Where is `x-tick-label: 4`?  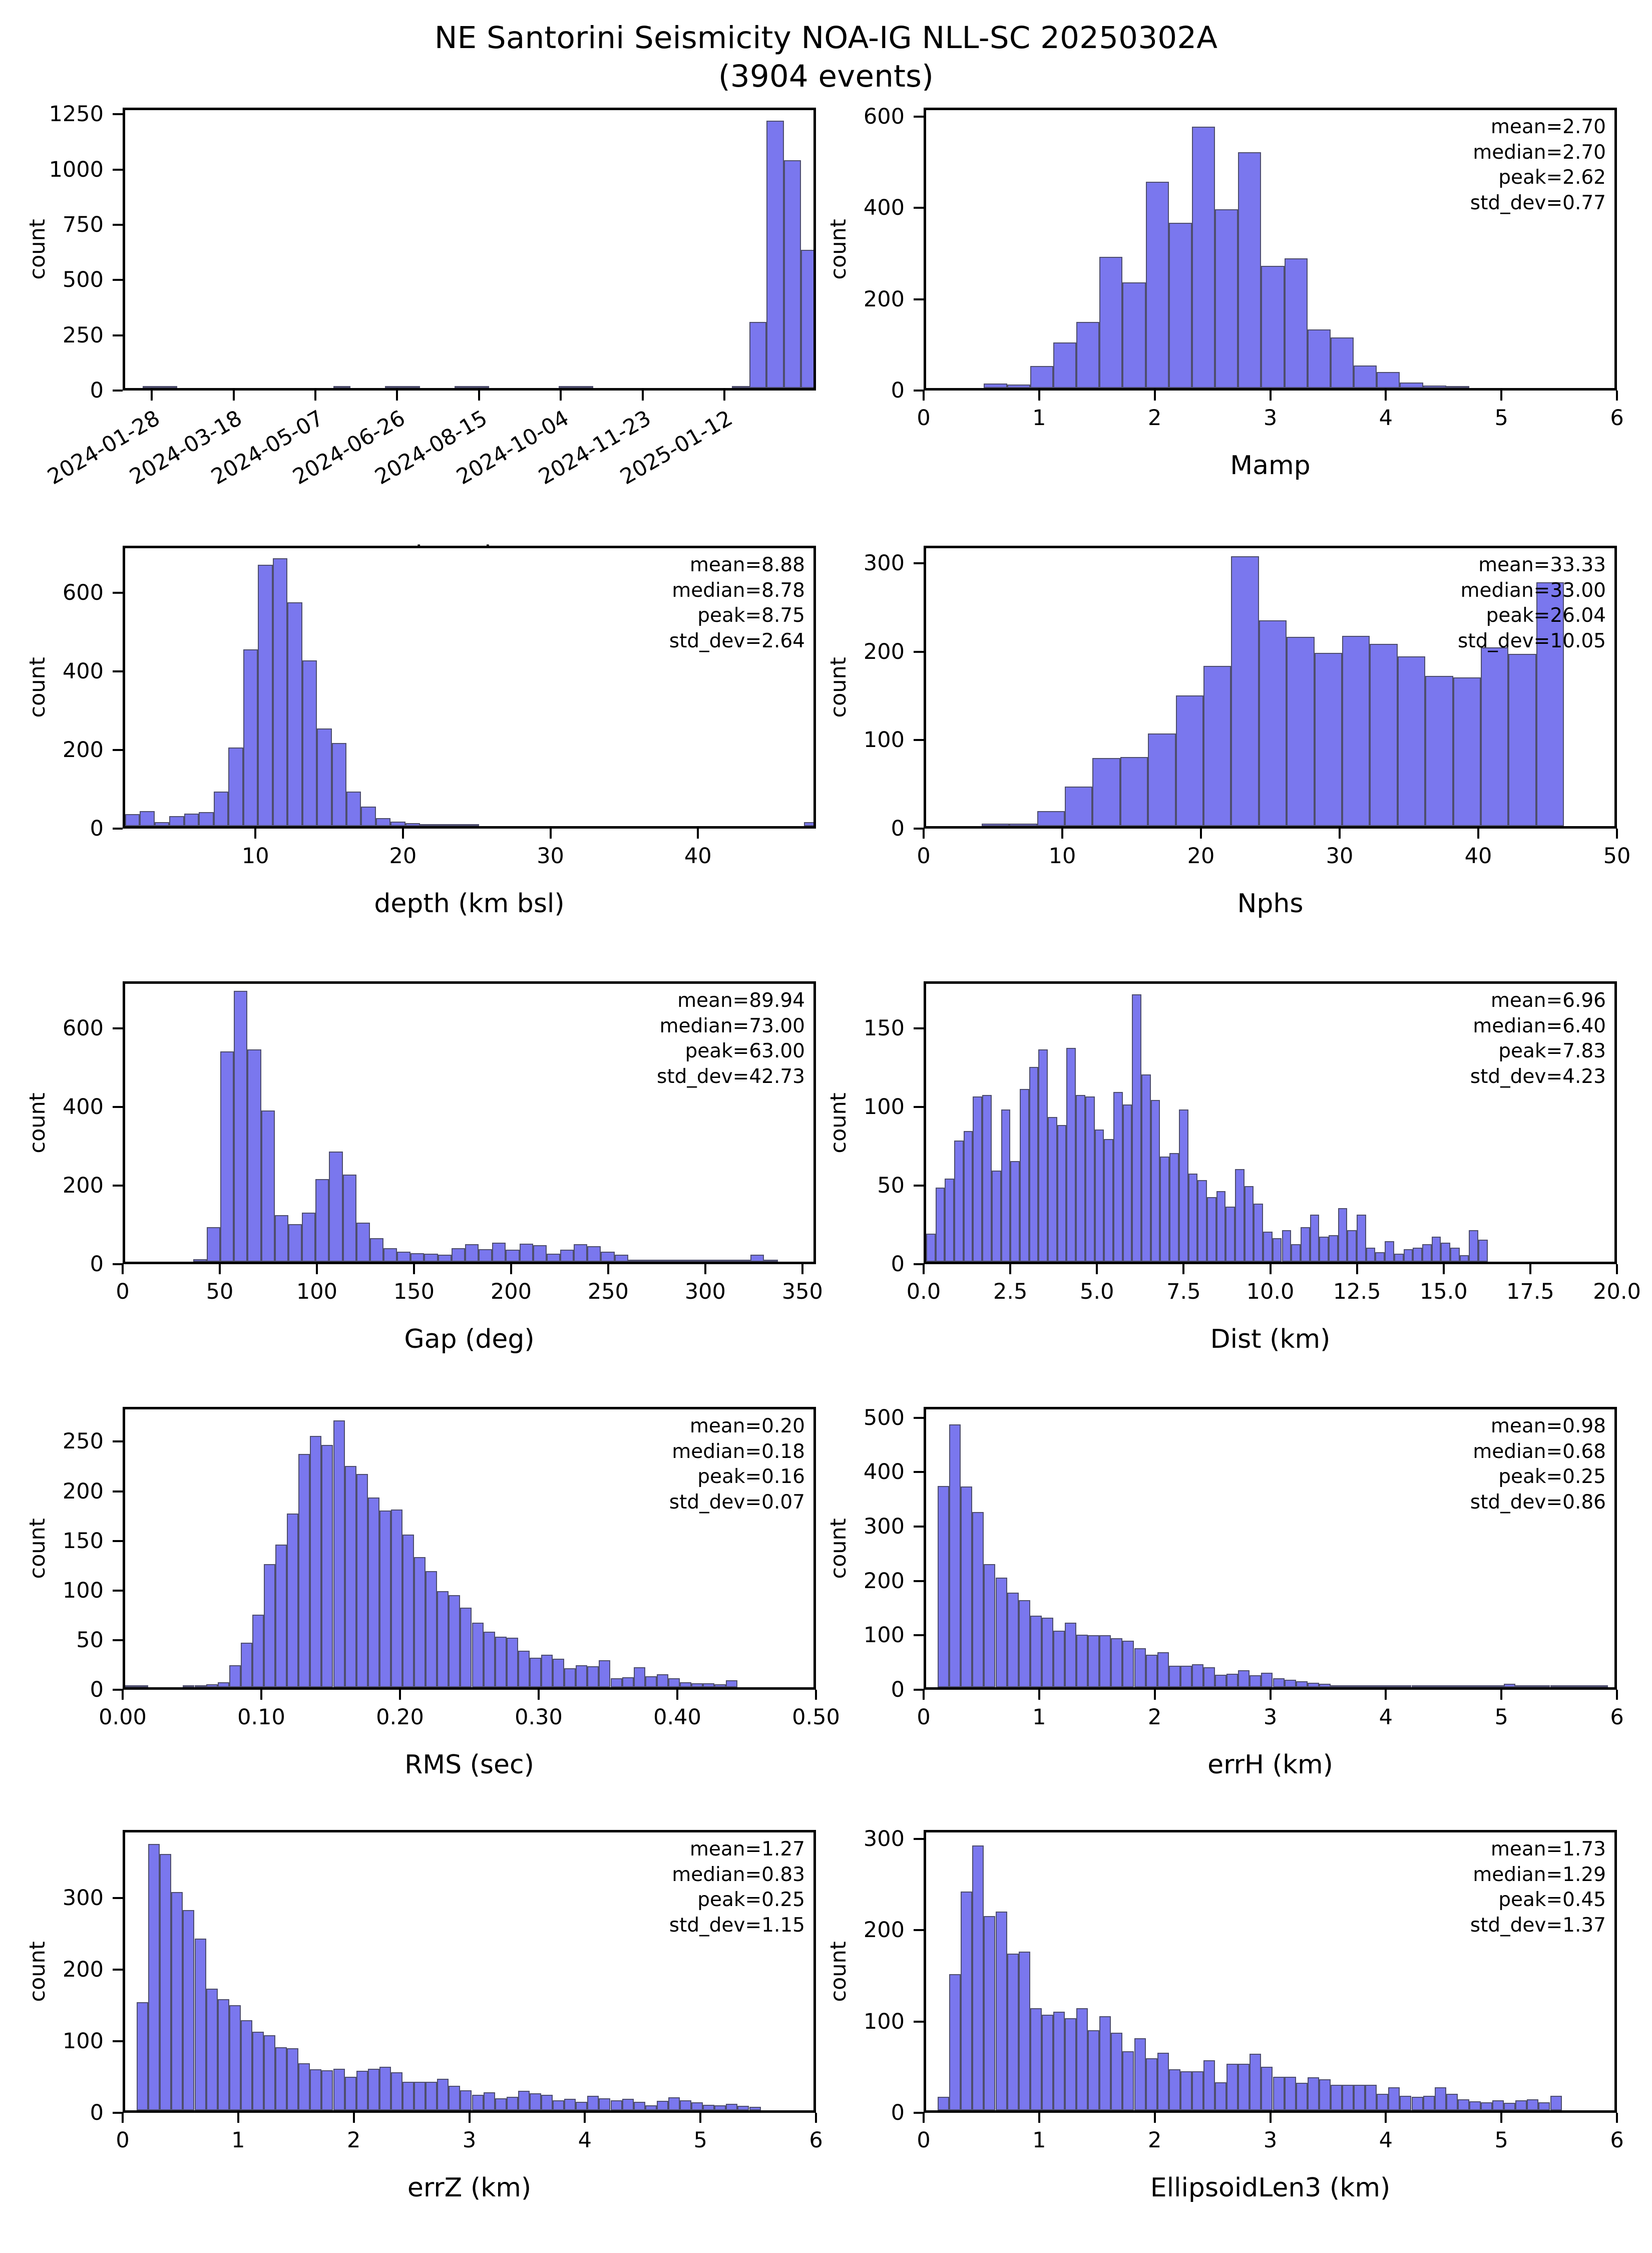 x-tick-label: 4 is located at coordinates (1386, 1717).